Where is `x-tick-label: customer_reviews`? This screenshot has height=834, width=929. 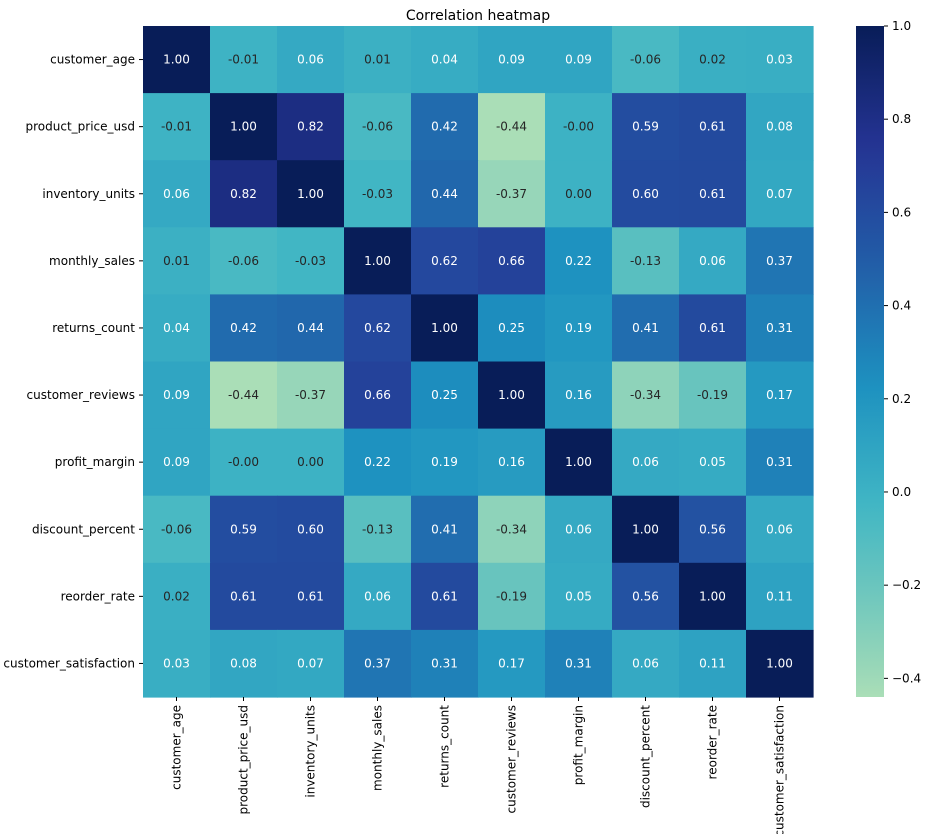 x-tick-label: customer_reviews is located at coordinates (512, 759).